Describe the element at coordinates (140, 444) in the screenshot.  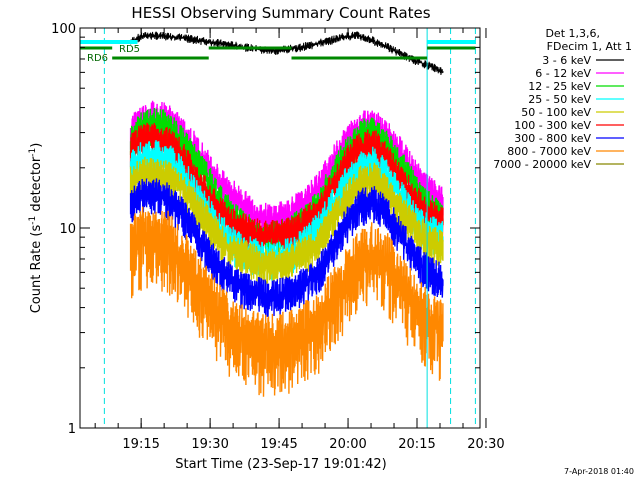
I see `x-tick-label: 19:15` at that location.